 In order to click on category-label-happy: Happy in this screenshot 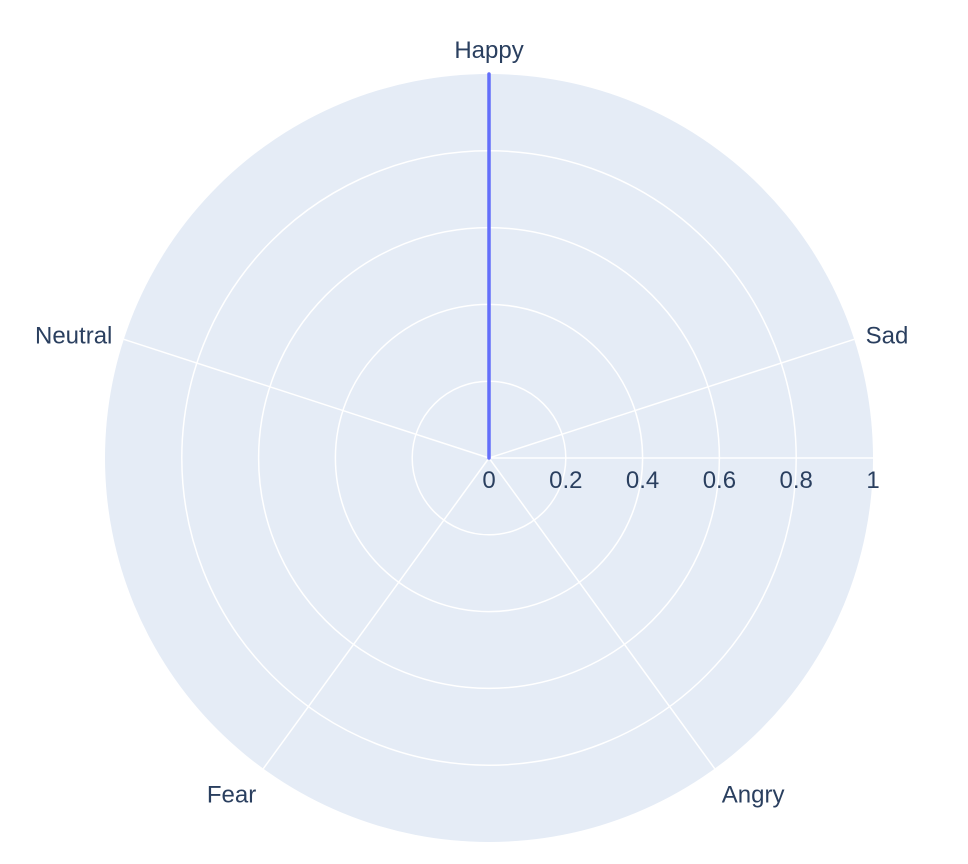, I will do `click(488, 50)`.